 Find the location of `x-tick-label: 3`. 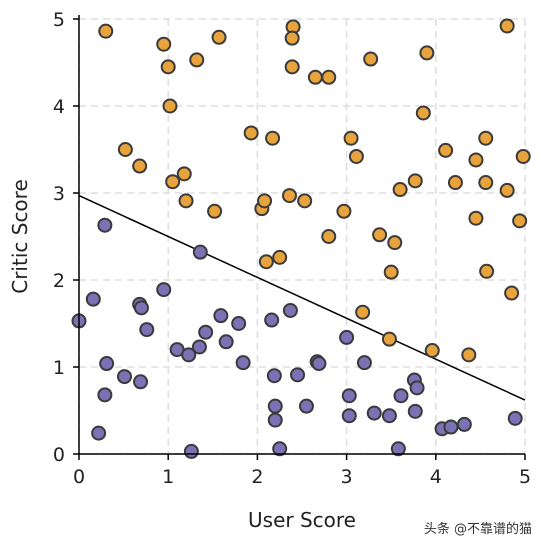

x-tick-label: 3 is located at coordinates (347, 477).